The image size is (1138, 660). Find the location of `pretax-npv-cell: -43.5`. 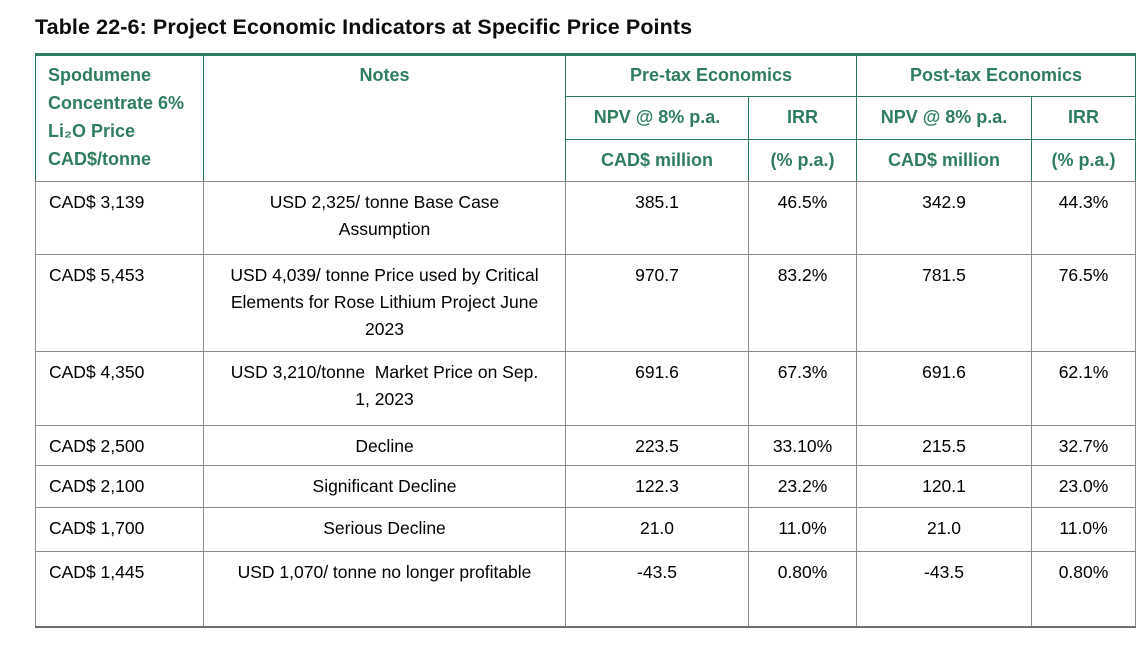

pretax-npv-cell: -43.5 is located at coordinates (657, 589).